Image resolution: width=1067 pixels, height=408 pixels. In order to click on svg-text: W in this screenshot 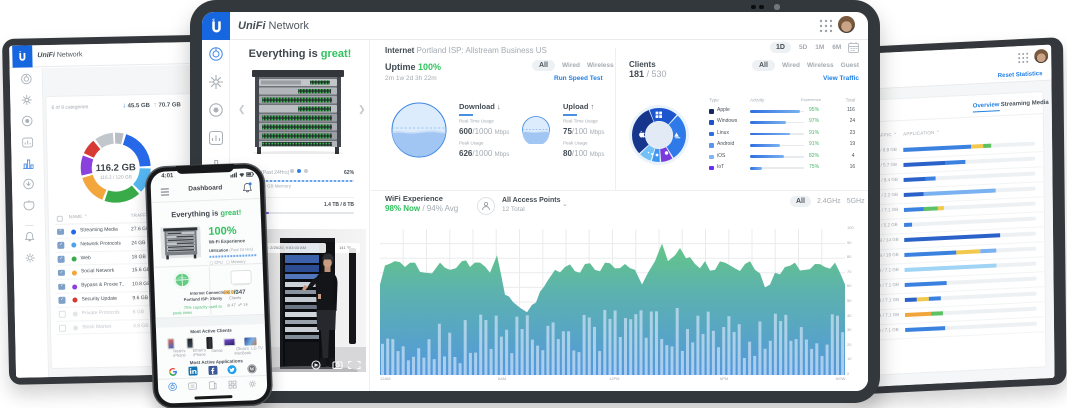, I will do `click(251, 369)`.